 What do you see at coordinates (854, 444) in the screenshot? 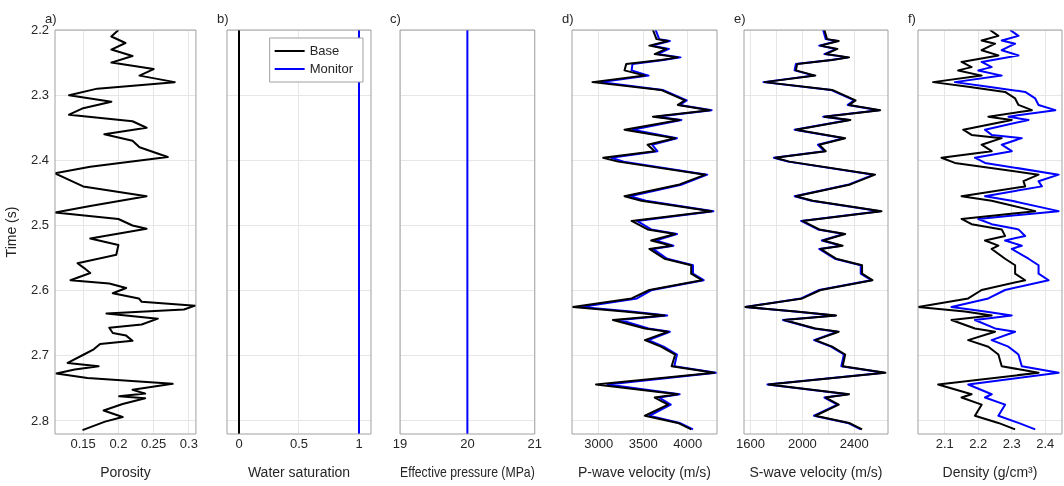
I see `x-tick-label: 2400` at bounding box center [854, 444].